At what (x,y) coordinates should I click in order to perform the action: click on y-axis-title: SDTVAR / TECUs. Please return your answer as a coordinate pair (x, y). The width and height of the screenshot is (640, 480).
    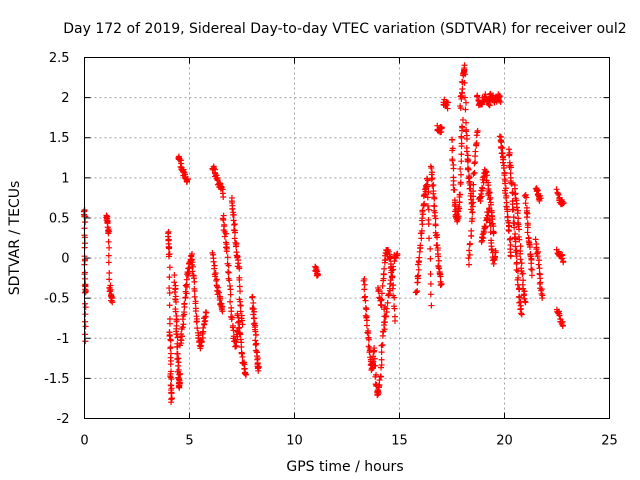
    Looking at the image, I should click on (15, 238).